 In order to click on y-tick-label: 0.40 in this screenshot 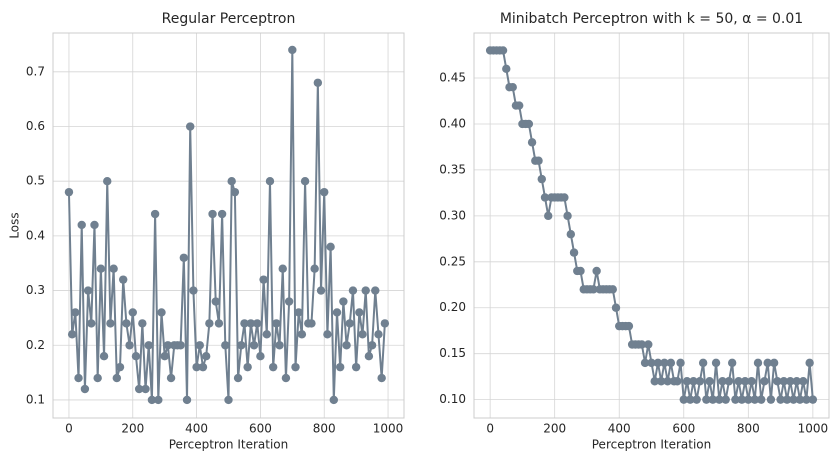, I will do `click(452, 123)`.